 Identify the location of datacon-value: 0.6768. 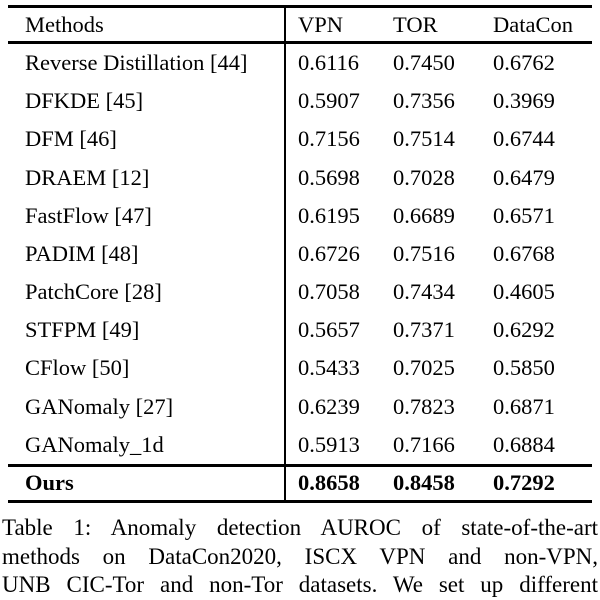
(524, 253).